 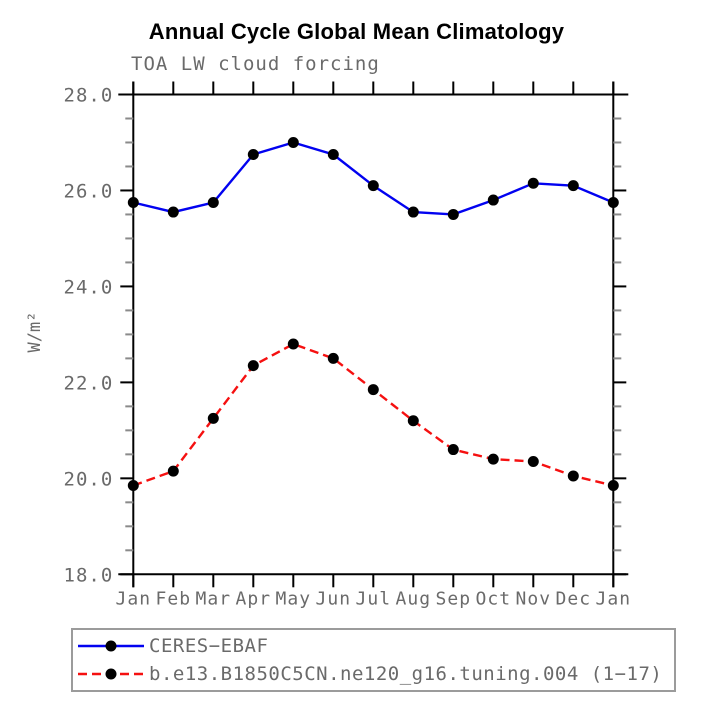 I want to click on y-tick-label: 28.0, so click(x=89, y=96).